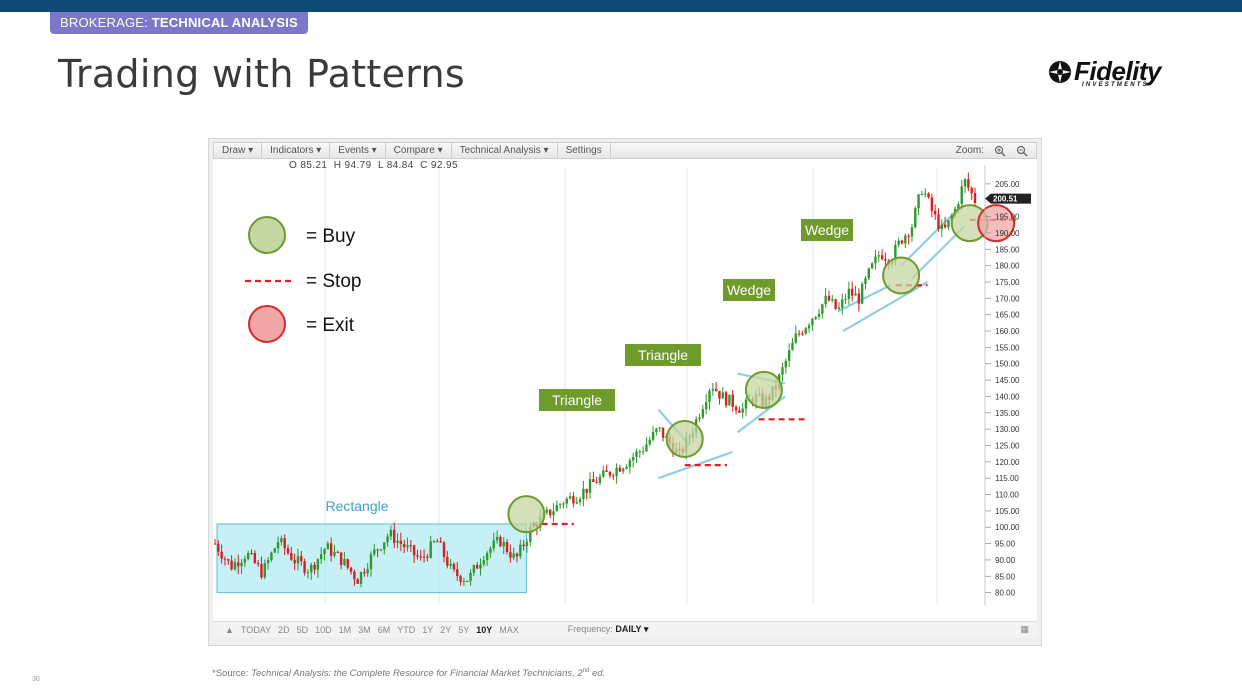 The image size is (1242, 698). I want to click on range-ytd: YTD, so click(406, 629).